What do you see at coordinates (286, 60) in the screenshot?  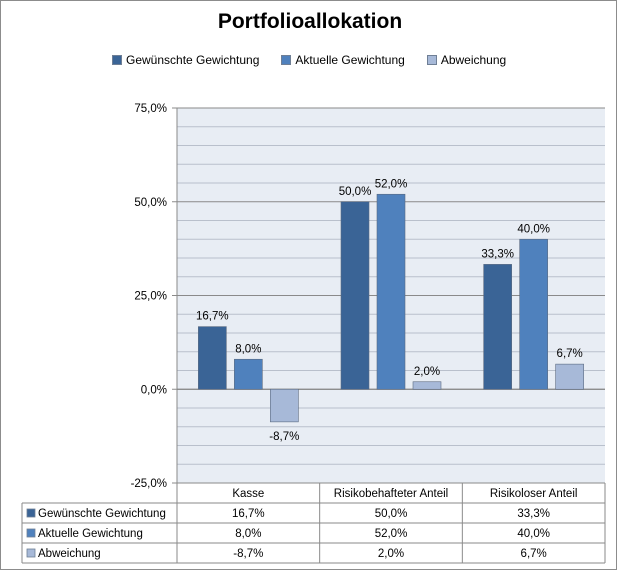 I see `legend-swatch-aktuell` at bounding box center [286, 60].